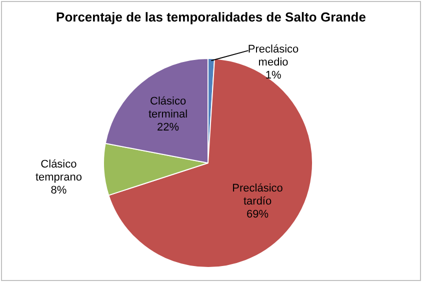  What do you see at coordinates (58, 171) in the screenshot?
I see `slice-label: Clásico temprano` at bounding box center [58, 171].